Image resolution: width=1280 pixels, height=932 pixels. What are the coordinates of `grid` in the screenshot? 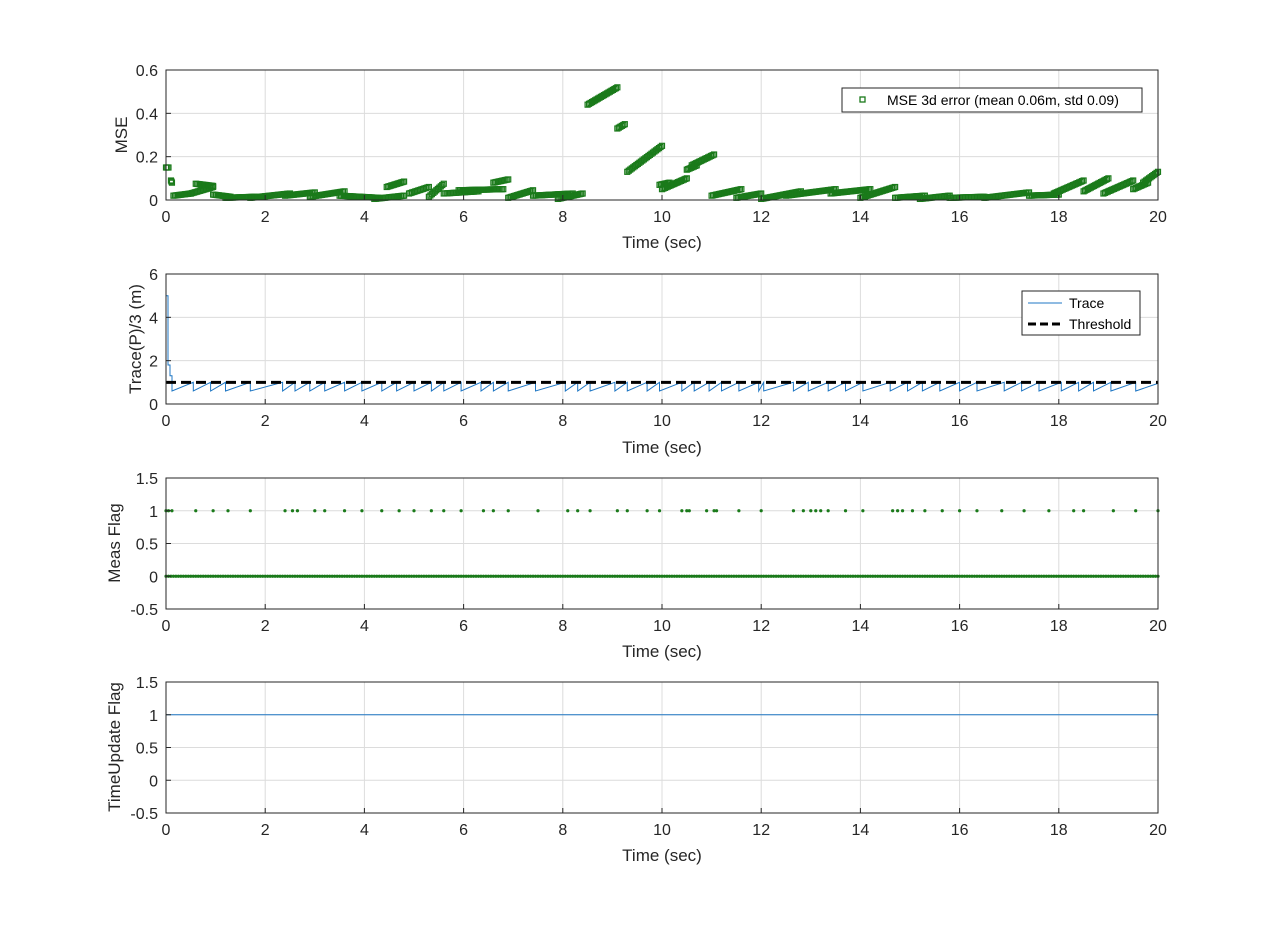 It's located at (662, 543).